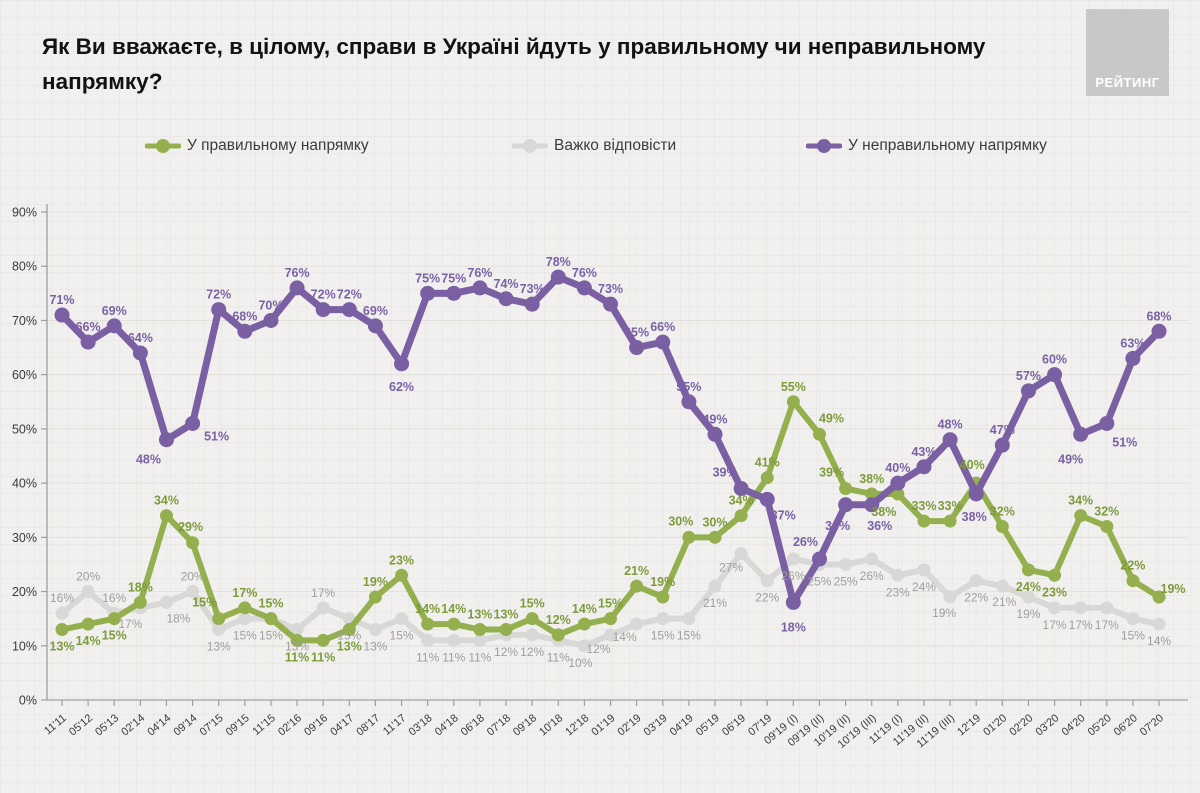 The height and width of the screenshot is (793, 1200). Describe the element at coordinates (1106, 511) in the screenshot. I see `value-label: 32%` at that location.